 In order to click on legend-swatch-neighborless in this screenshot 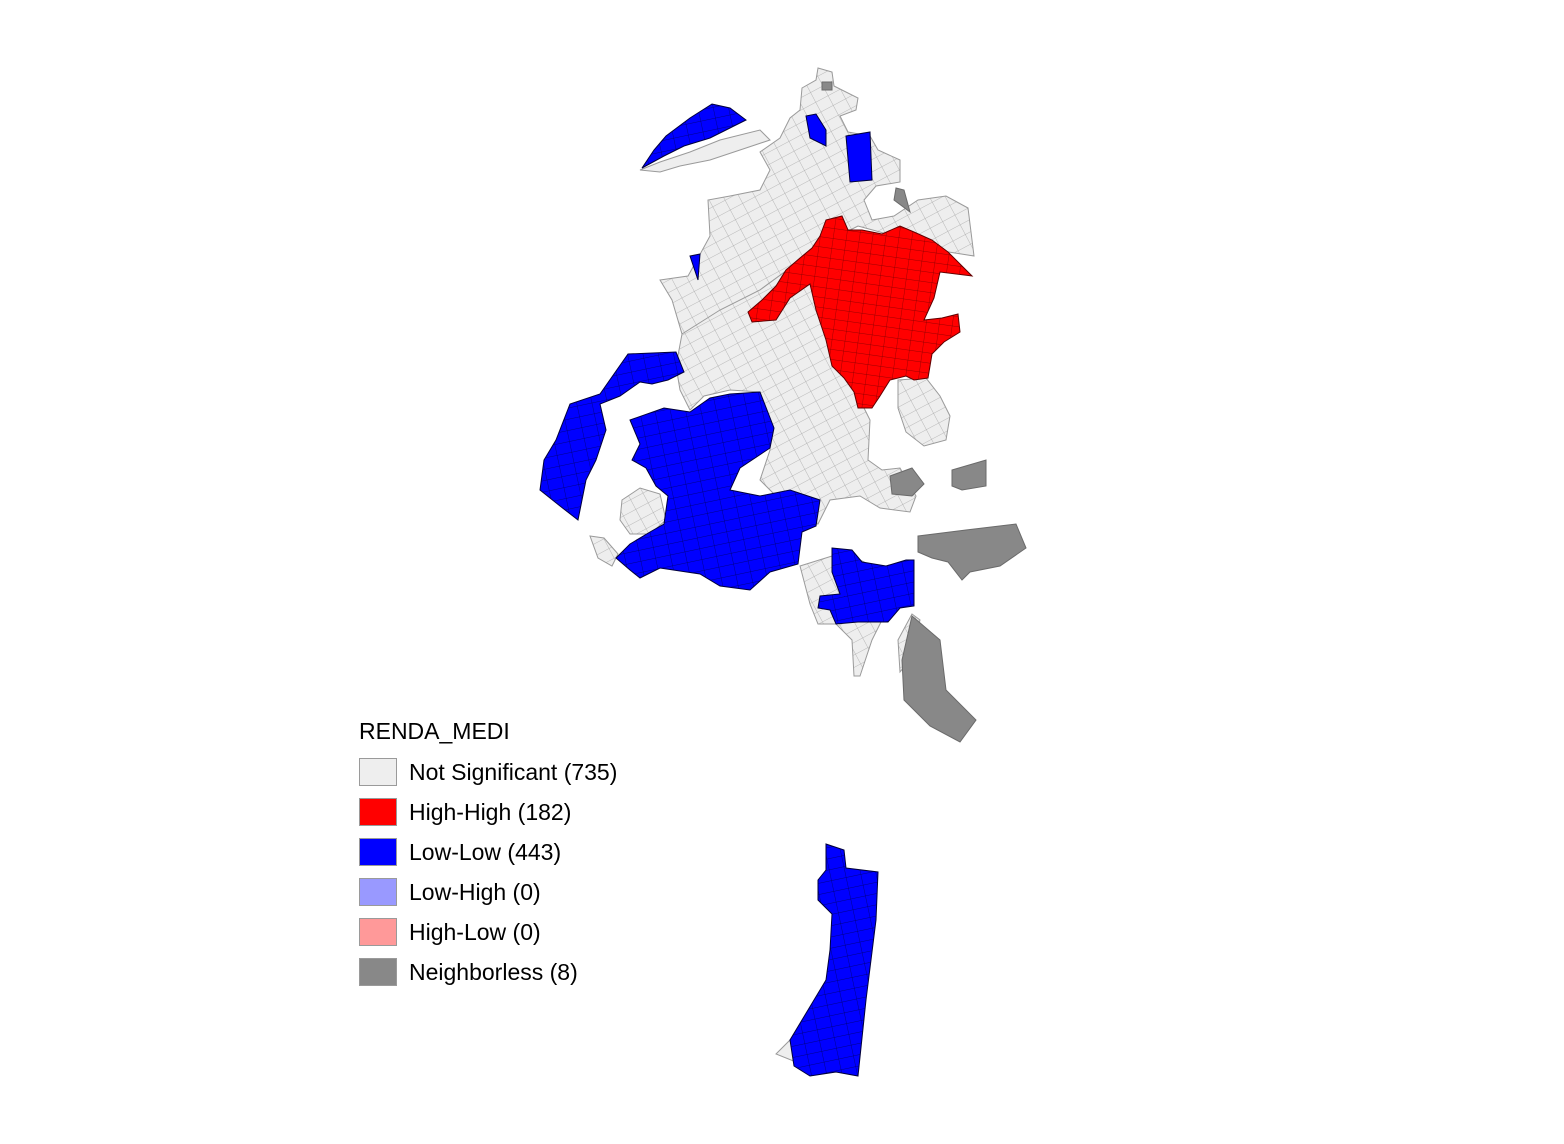, I will do `click(378, 972)`.